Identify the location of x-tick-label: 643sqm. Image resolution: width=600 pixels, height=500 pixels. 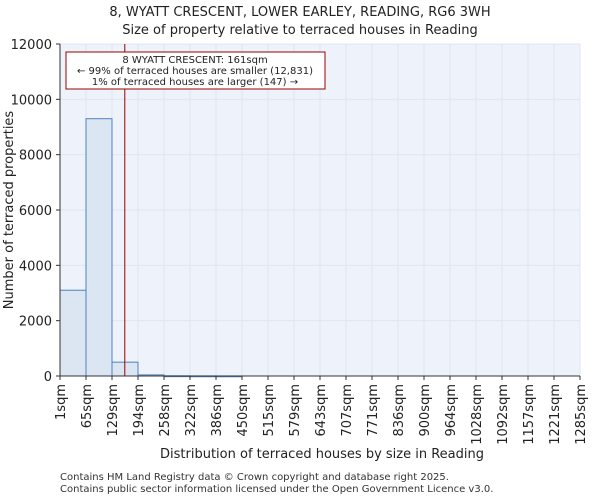
(321, 410).